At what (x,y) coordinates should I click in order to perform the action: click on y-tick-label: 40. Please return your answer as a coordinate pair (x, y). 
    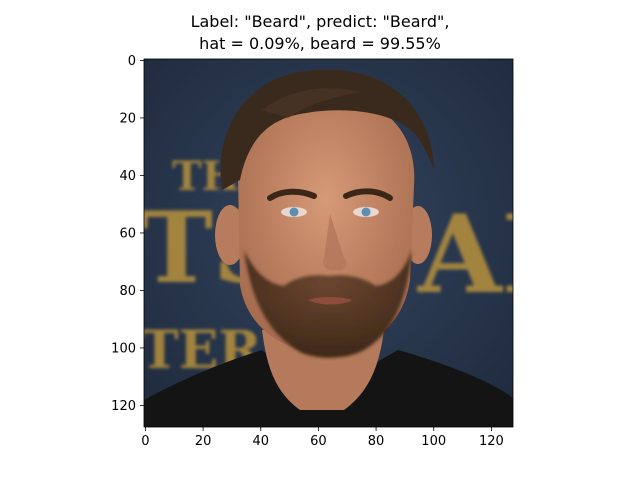
    Looking at the image, I should click on (127, 176).